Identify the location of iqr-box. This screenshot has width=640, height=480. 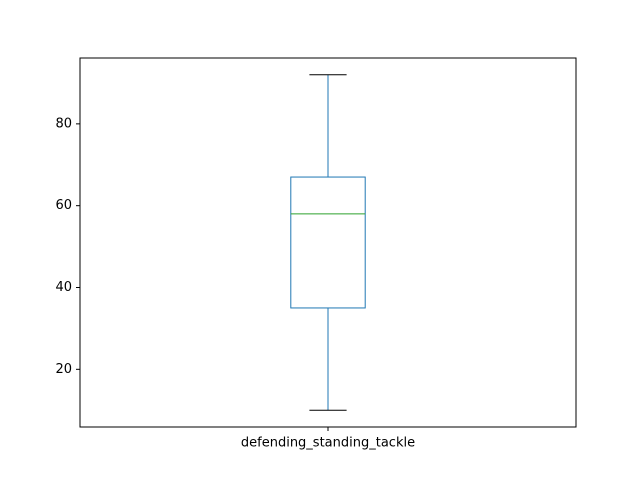
(328, 242).